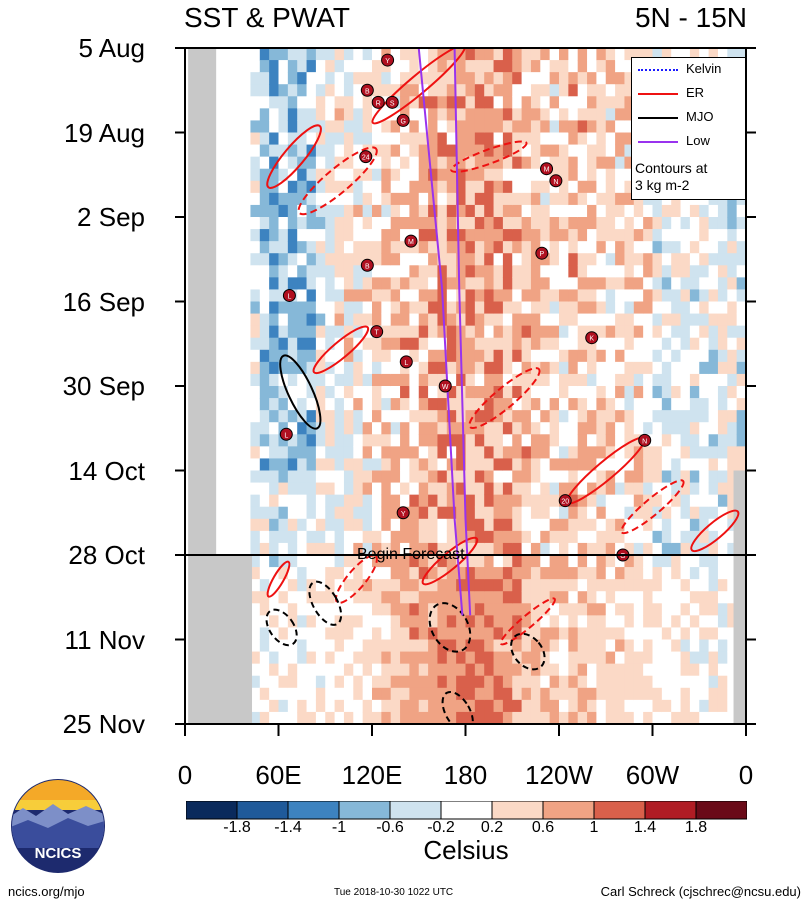 Image resolution: width=809 pixels, height=907 pixels. I want to click on colorbar-tick-label: 1.8, so click(696, 827).